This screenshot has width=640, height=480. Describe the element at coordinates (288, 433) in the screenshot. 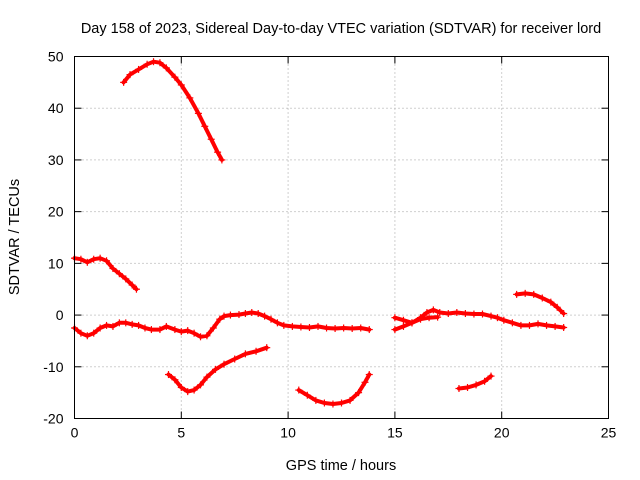

I see `x-tick-label: 10` at that location.